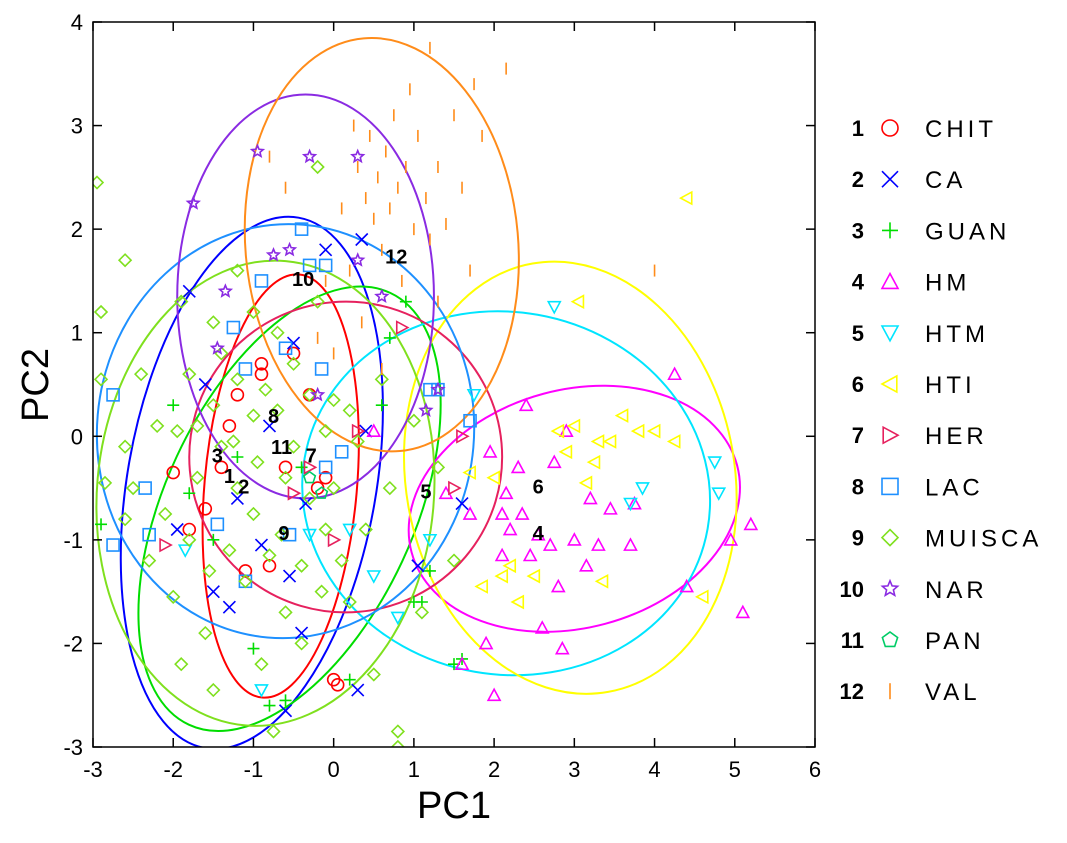  What do you see at coordinates (305, 296) in the screenshot?
I see `ellipse-nar` at bounding box center [305, 296].